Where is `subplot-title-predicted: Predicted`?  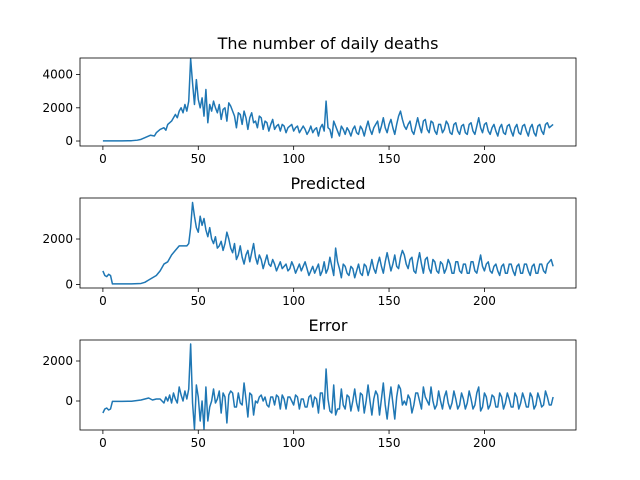 subplot-title-predicted: Predicted is located at coordinates (327, 183).